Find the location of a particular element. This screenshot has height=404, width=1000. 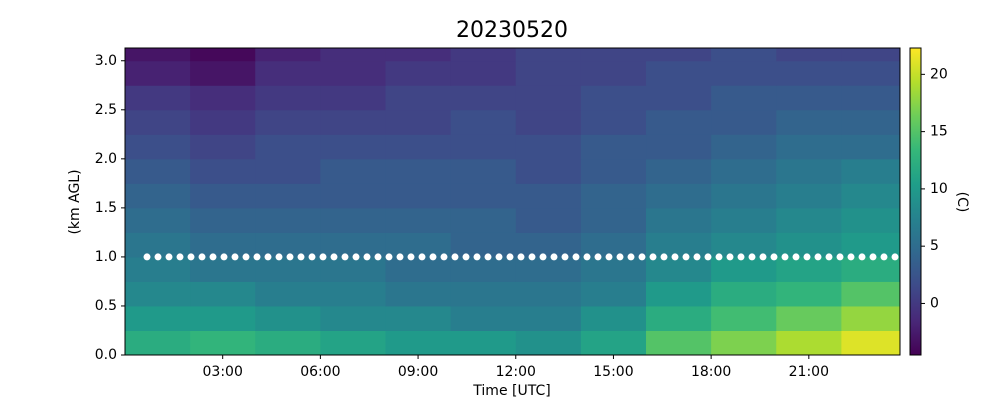

y-tick-label: 0.5 is located at coordinates (106, 306).